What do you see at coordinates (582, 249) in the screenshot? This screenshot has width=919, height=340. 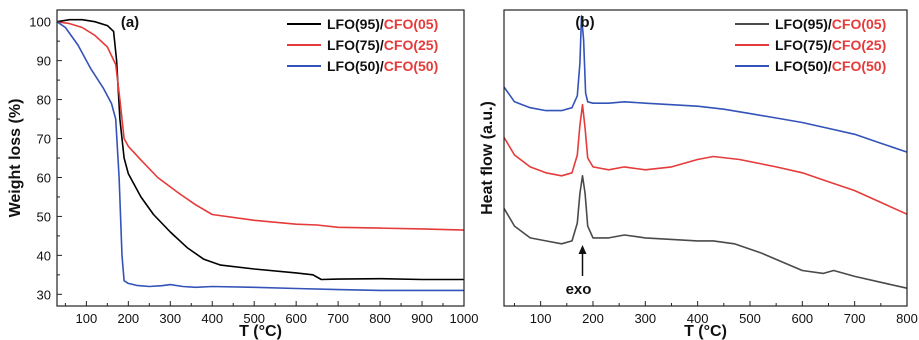 I see `exo-arrow-head` at bounding box center [582, 249].